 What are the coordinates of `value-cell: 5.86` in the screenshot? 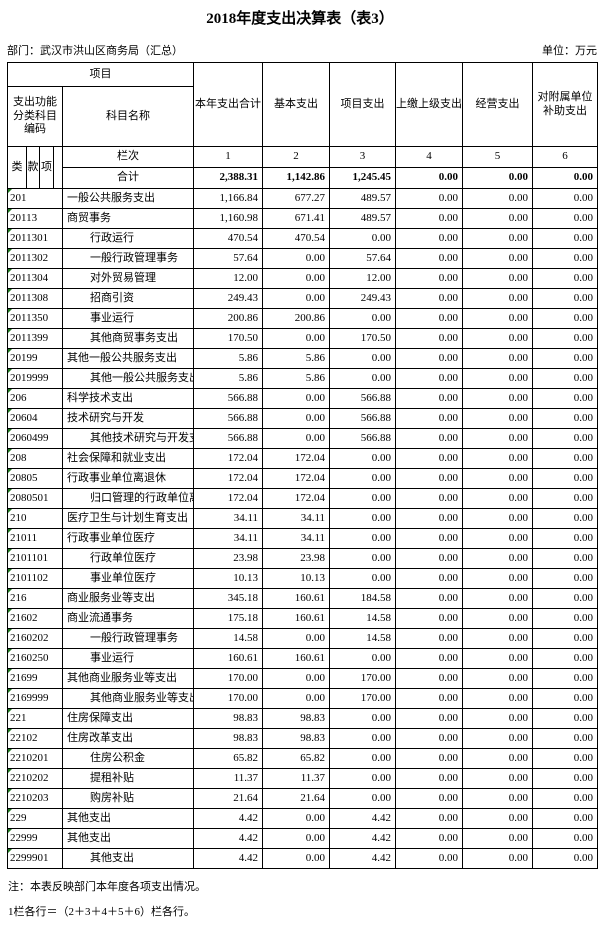 It's located at (228, 378).